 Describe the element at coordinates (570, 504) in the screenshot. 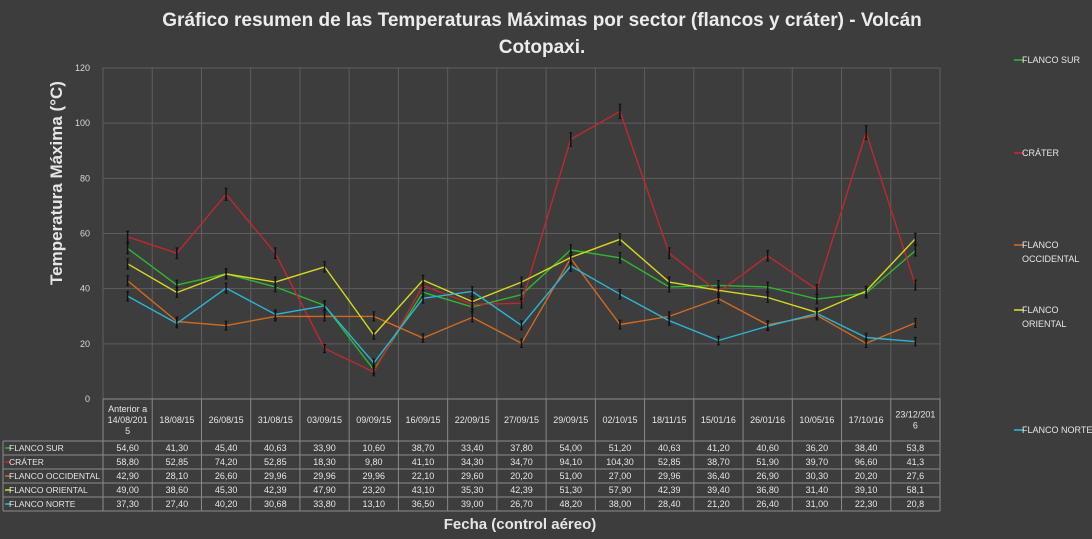

I see `table-cell-value: 48,20` at that location.